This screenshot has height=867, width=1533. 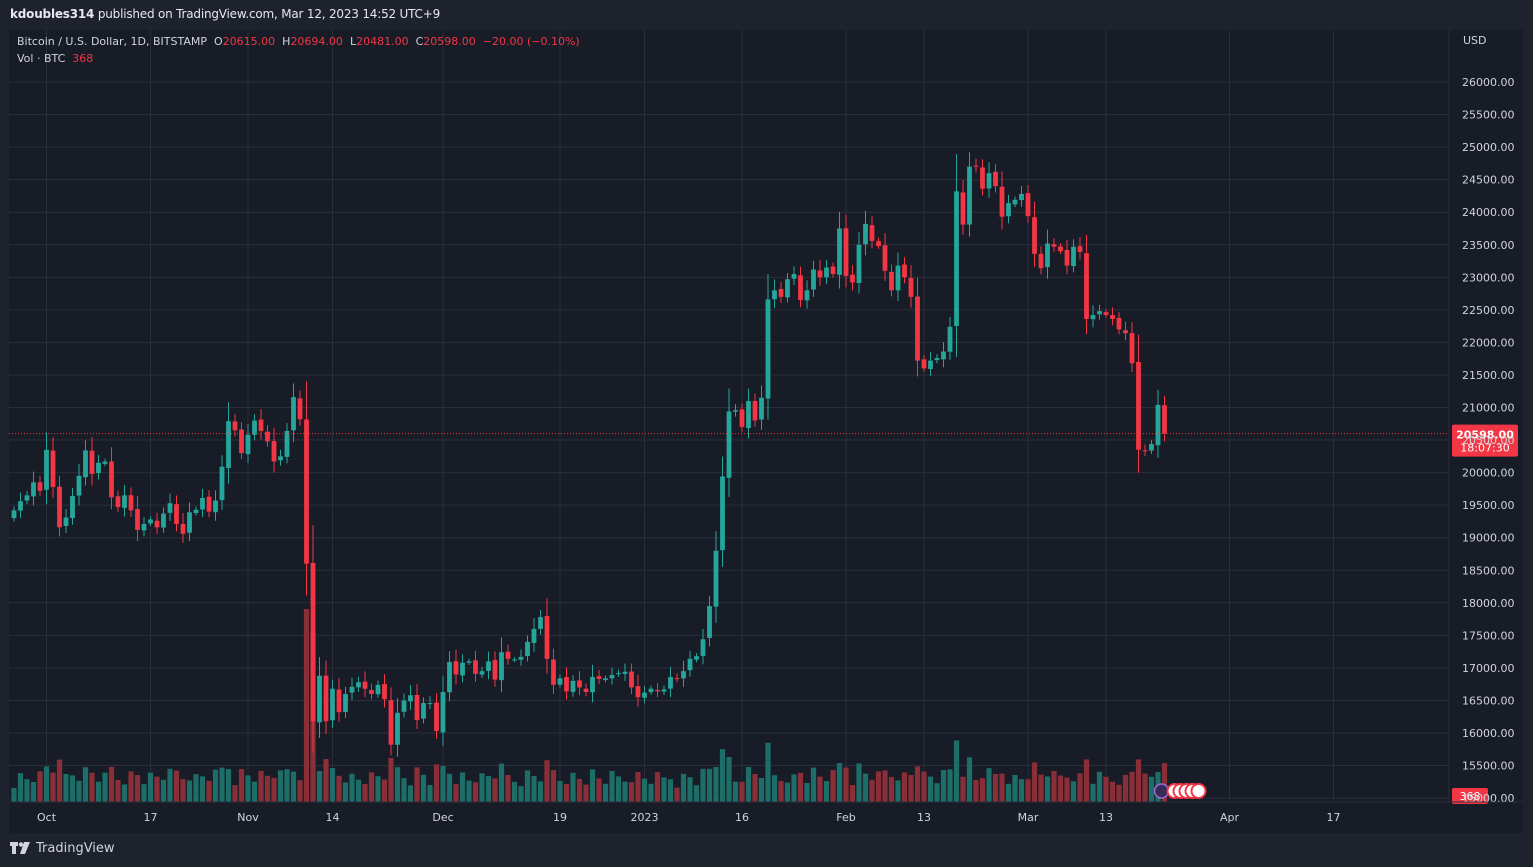 I want to click on x-tick-label: 13, so click(x=1106, y=817).